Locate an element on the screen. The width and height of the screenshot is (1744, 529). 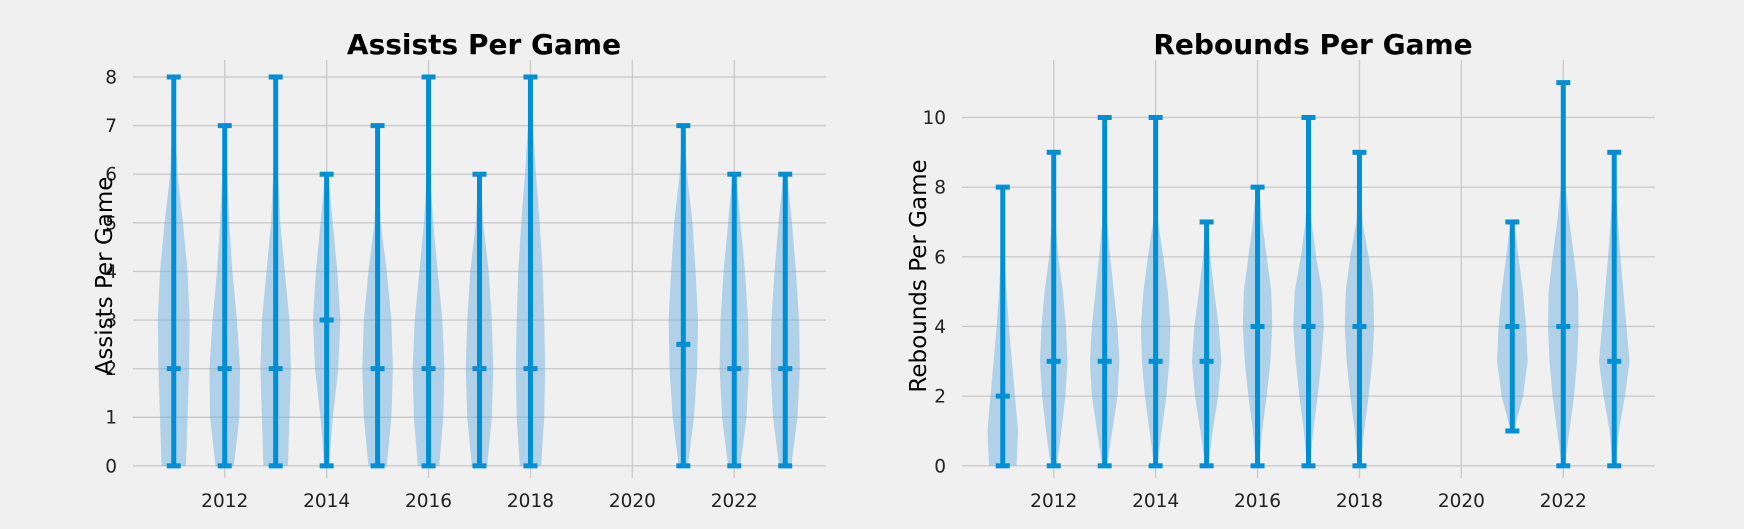
y-tick-label-assists-4: 4 is located at coordinates (111, 272).